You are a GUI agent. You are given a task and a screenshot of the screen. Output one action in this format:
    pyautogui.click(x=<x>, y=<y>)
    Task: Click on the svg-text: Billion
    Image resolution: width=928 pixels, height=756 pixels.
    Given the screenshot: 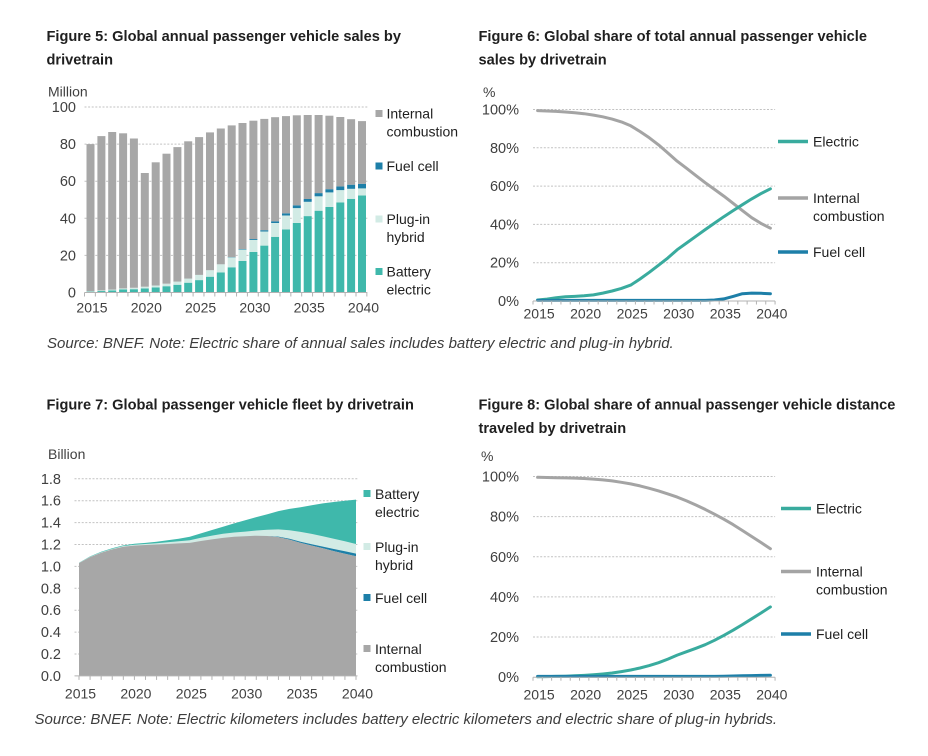 What is the action you would take?
    pyautogui.click(x=66, y=454)
    